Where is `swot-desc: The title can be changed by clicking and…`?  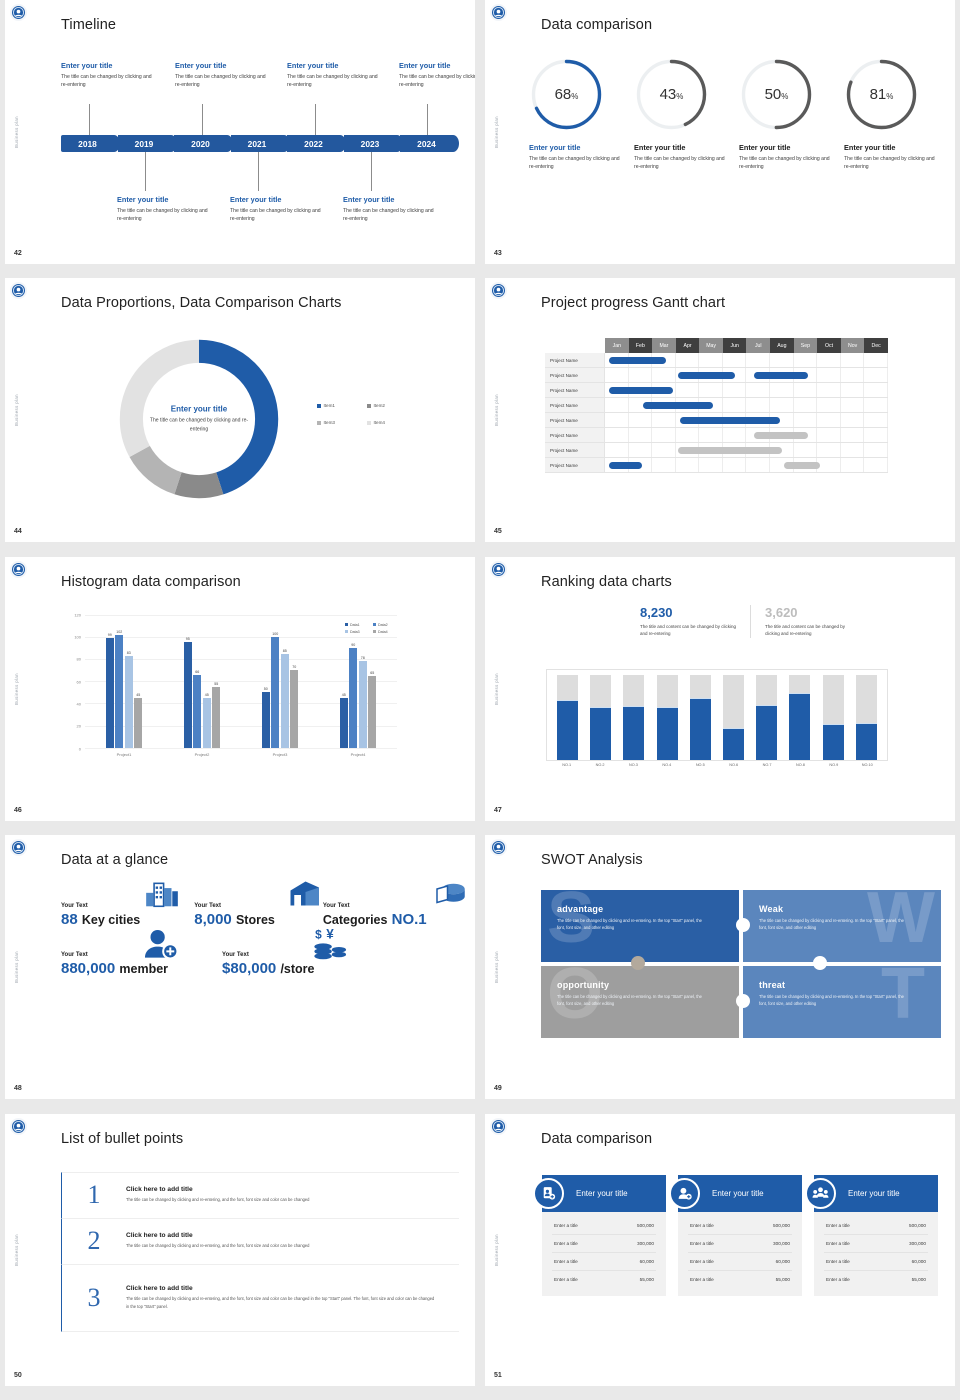
swot-desc: The title can be changed by clicking and… is located at coordinates (629, 1000).